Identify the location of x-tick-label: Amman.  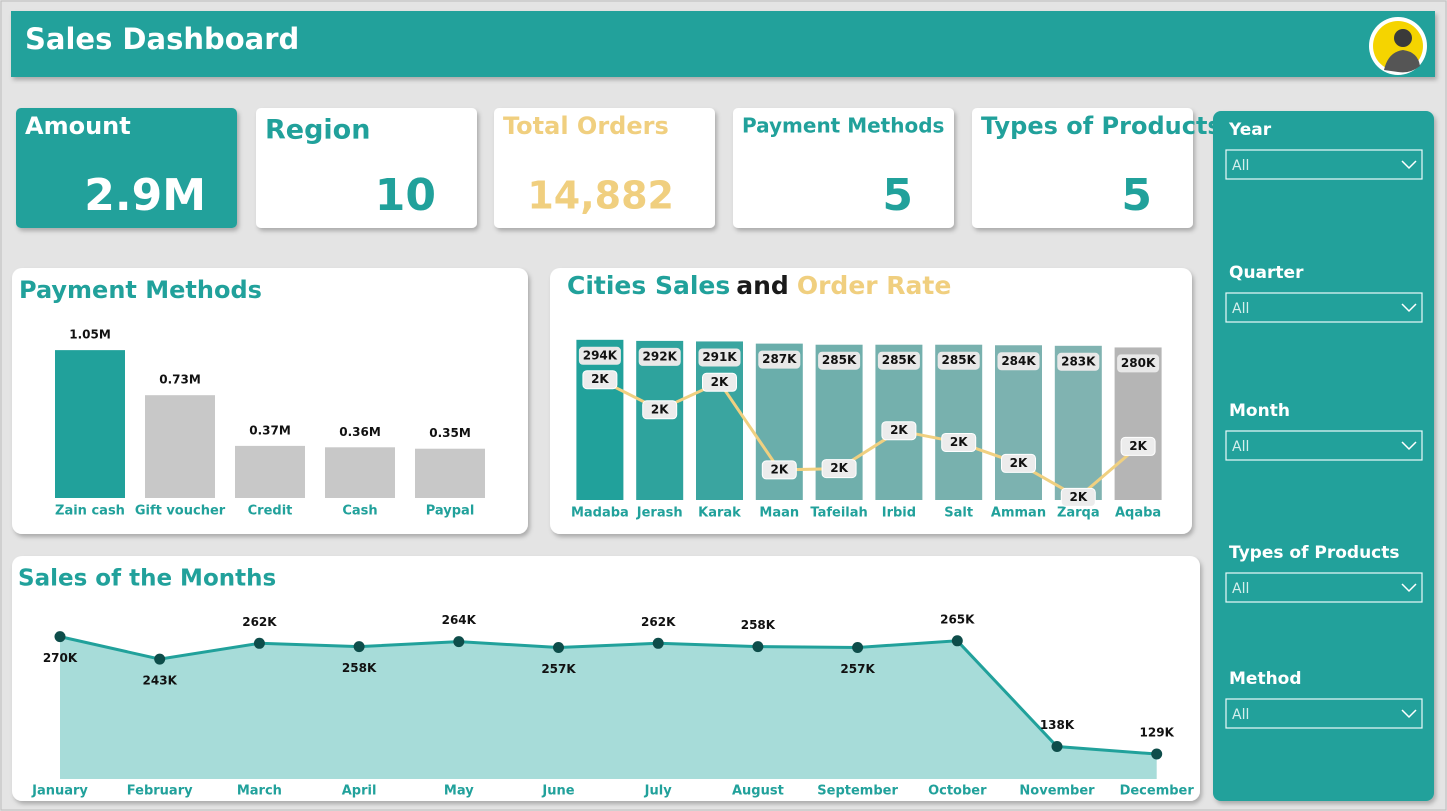
(1018, 513).